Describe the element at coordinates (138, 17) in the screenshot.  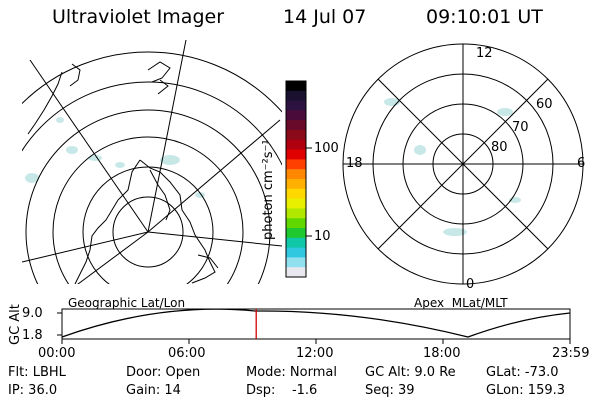
I see `instrument-title: Ultraviolet Imager` at that location.